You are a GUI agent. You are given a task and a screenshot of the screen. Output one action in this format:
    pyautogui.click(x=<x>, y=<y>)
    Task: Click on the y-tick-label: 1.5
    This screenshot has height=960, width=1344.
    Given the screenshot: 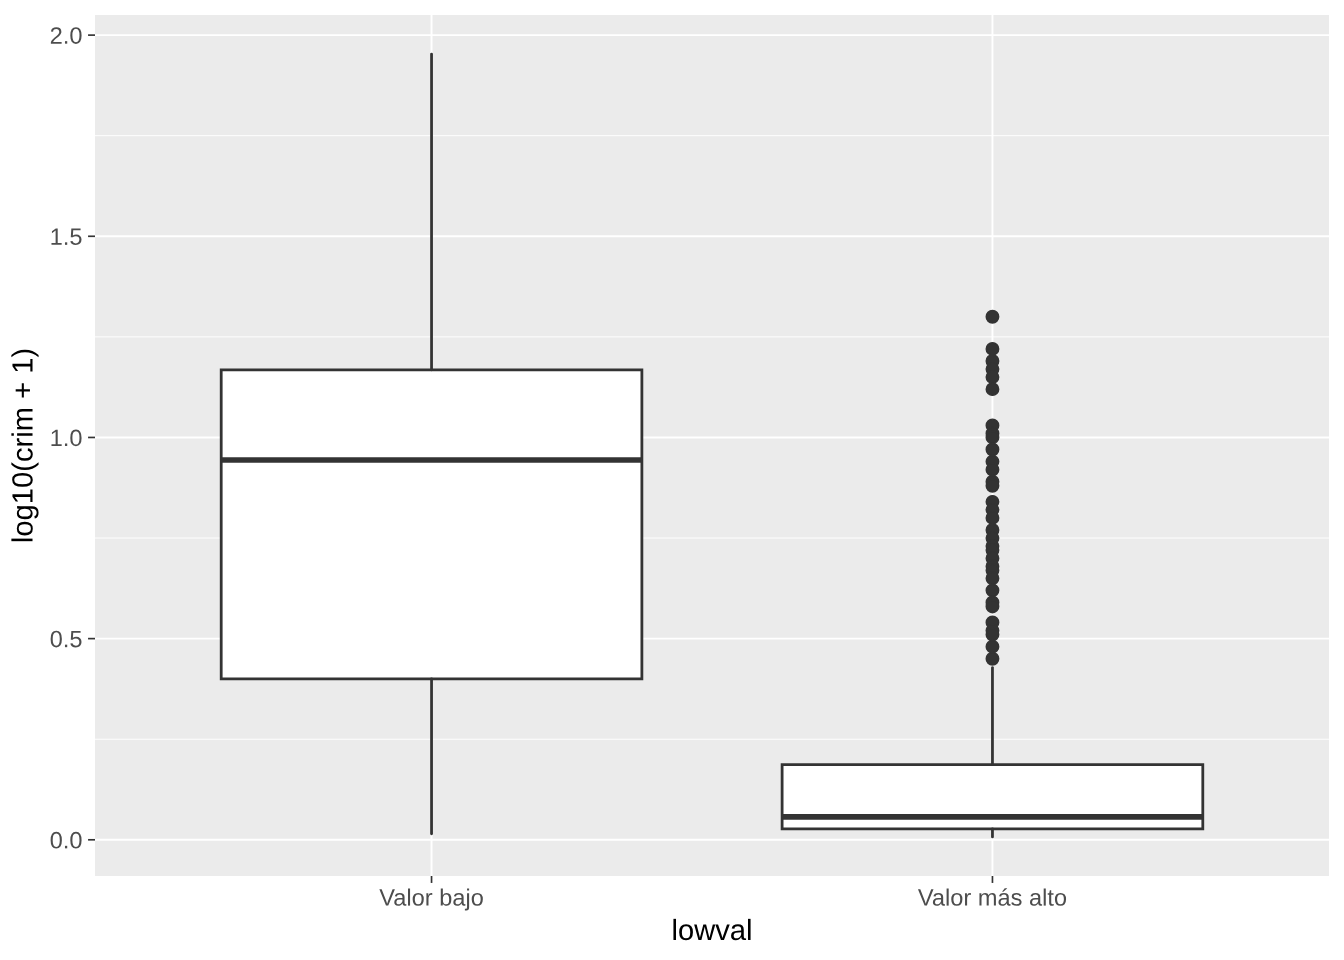 What is the action you would take?
    pyautogui.click(x=66, y=237)
    